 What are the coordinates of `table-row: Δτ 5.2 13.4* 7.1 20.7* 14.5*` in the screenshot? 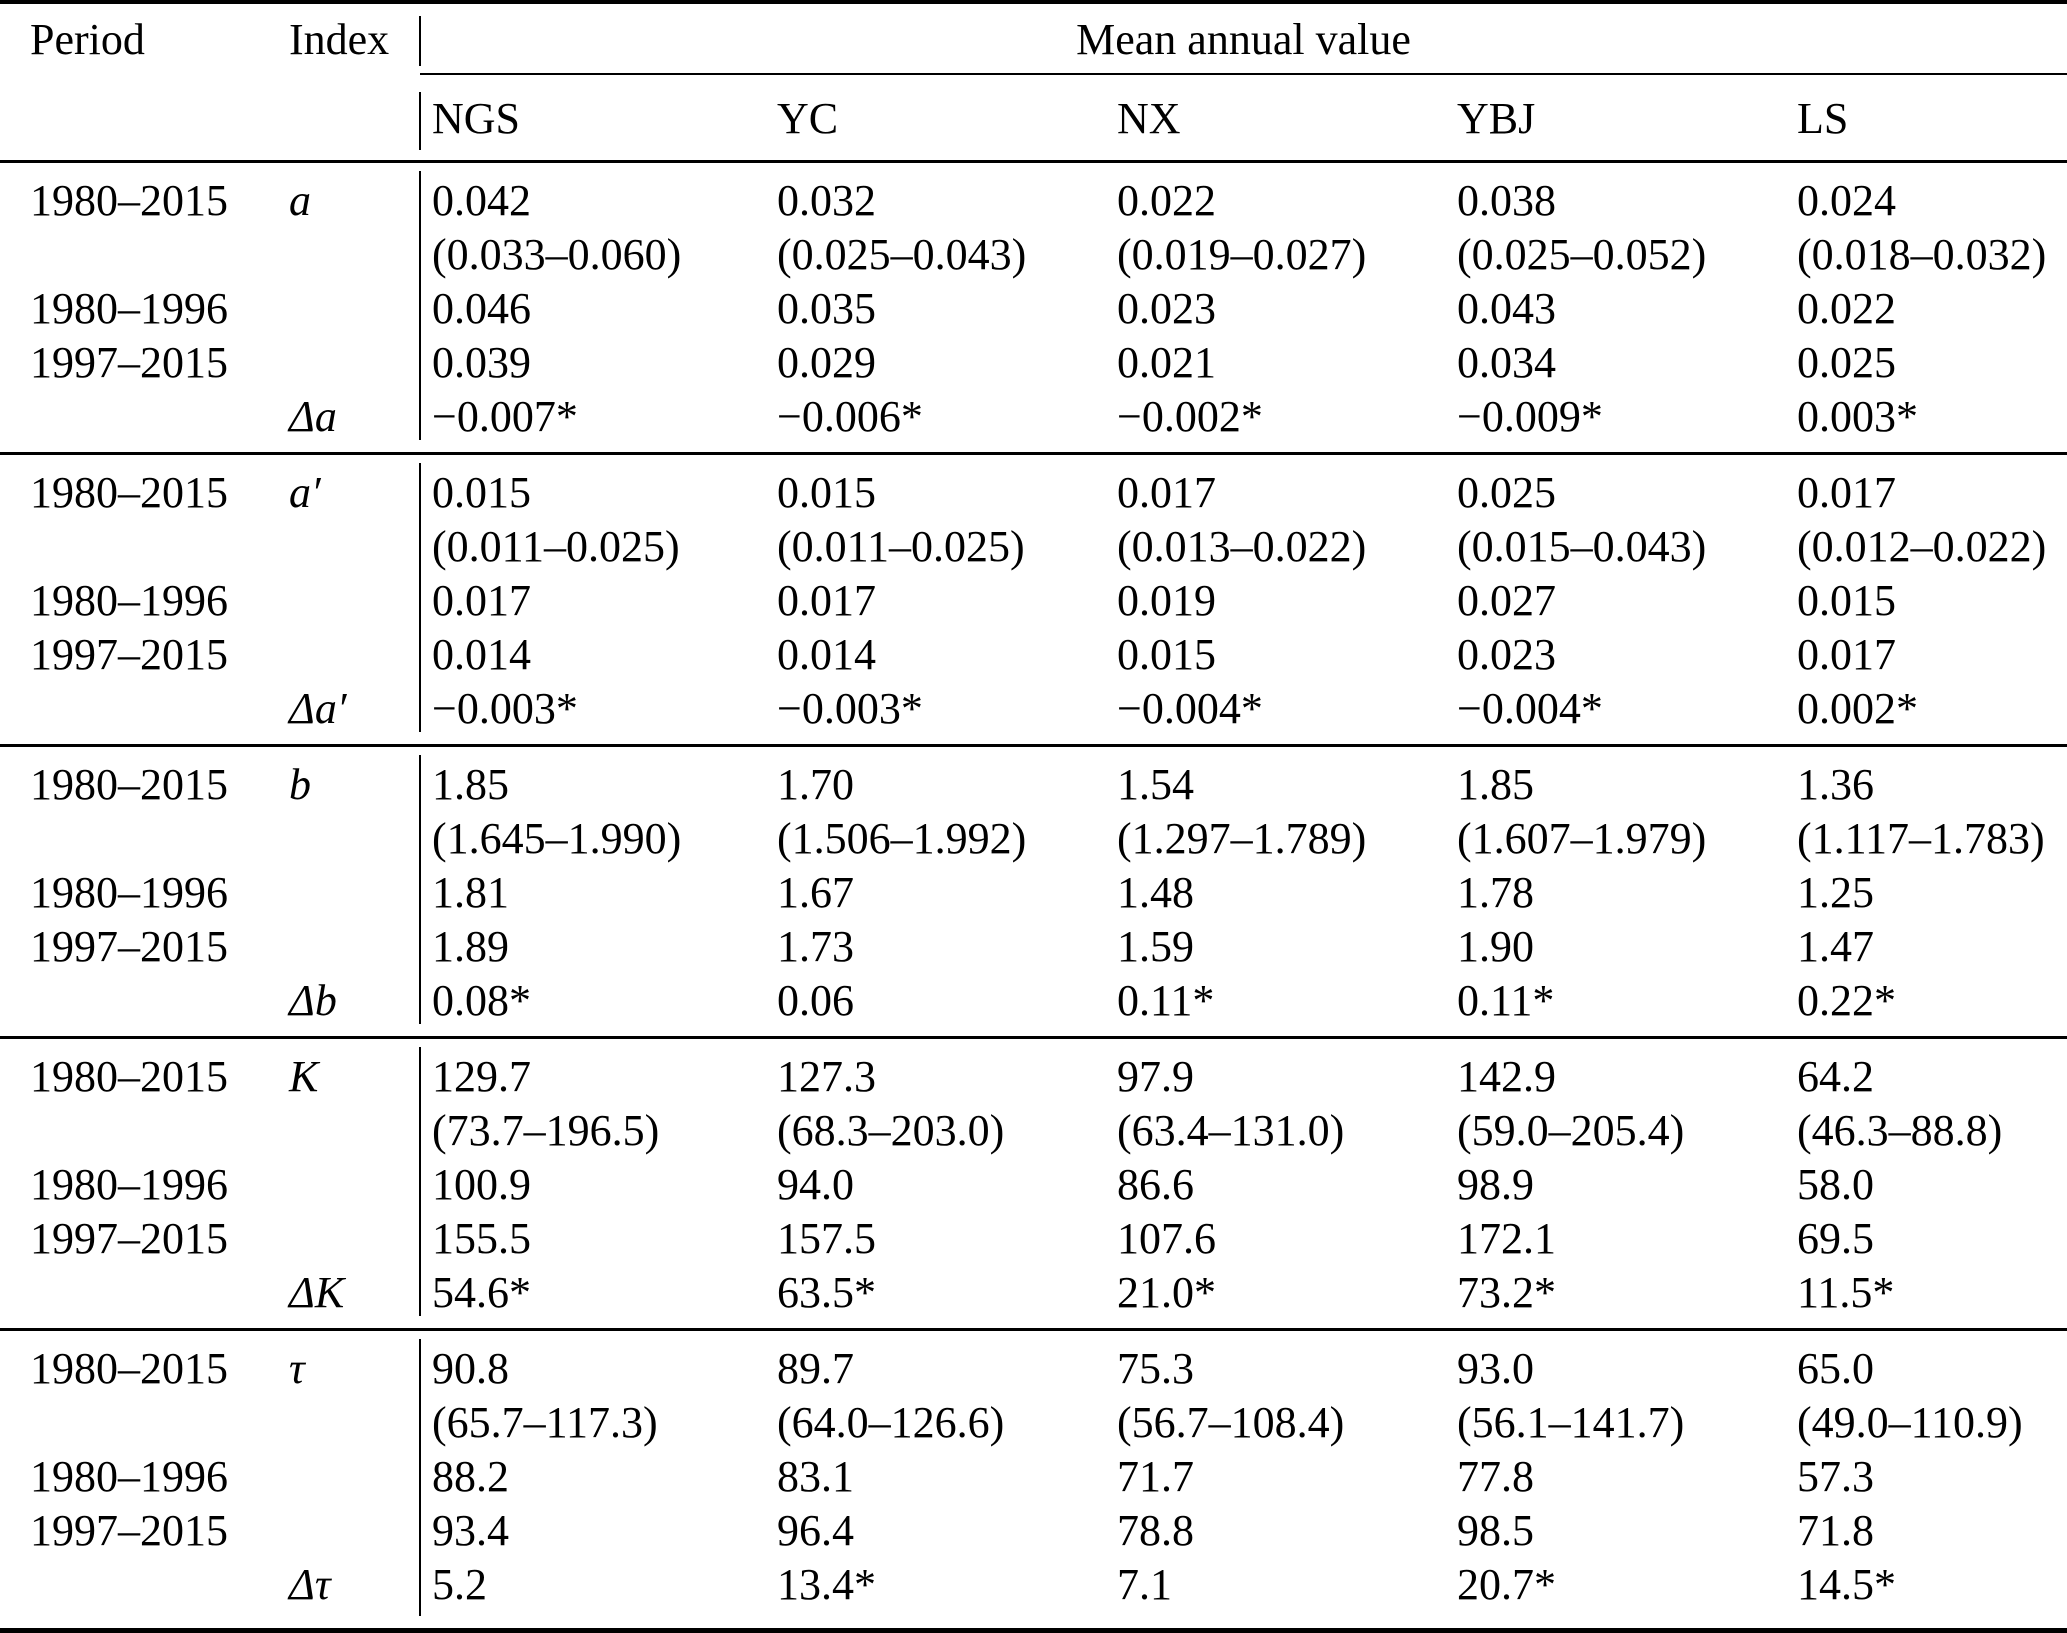 It's located at (1033, 1584).